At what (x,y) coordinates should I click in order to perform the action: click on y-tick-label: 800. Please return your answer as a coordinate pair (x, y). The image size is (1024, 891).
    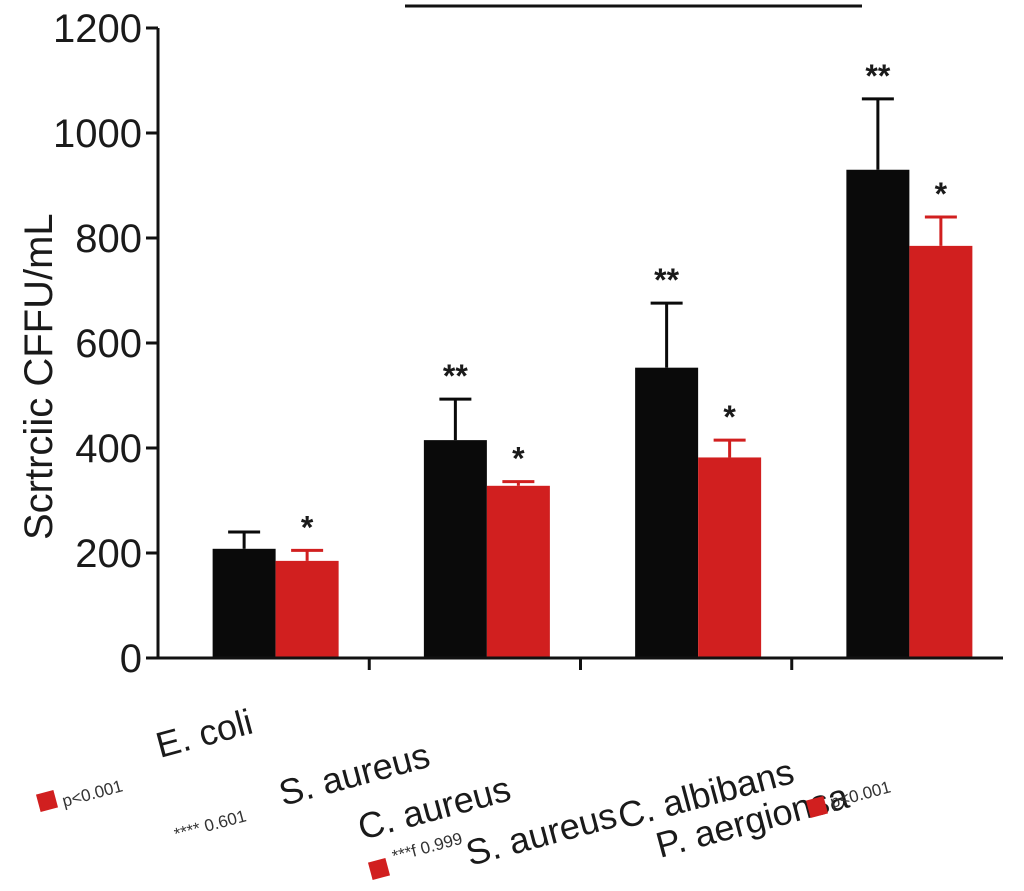
    Looking at the image, I should click on (108, 239).